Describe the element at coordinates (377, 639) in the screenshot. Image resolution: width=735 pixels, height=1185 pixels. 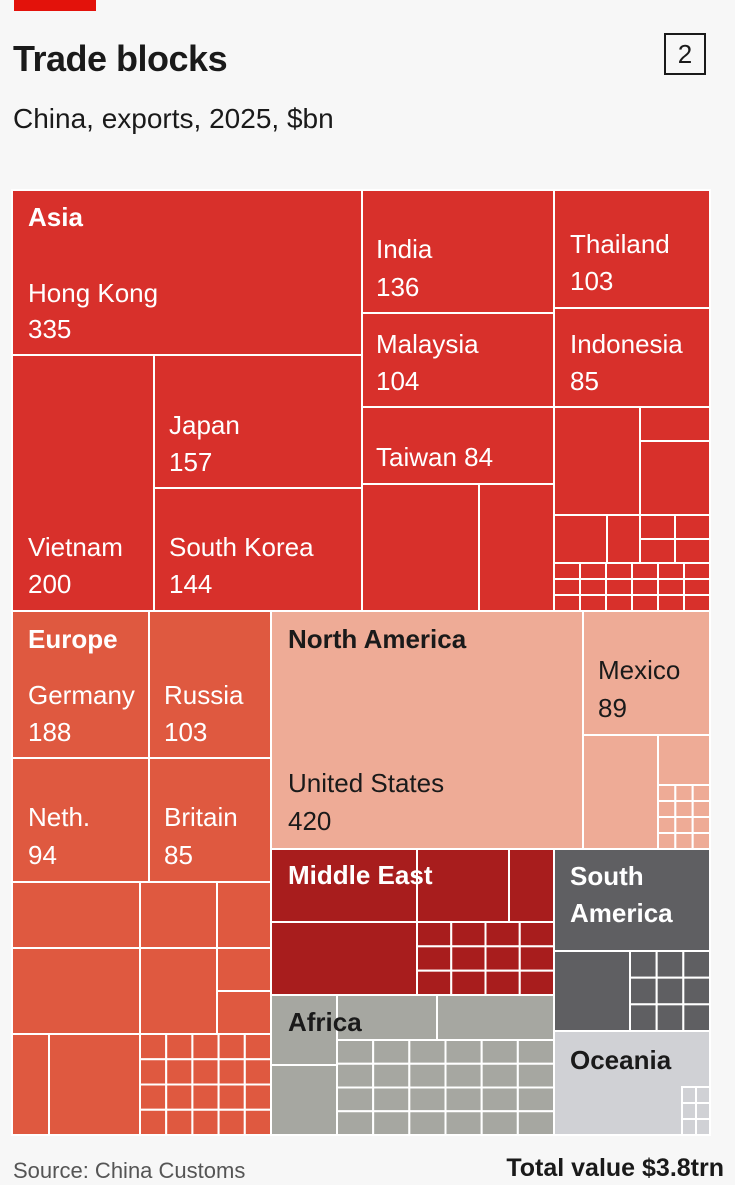
I see `treemap-group-label-north-america: North America` at that location.